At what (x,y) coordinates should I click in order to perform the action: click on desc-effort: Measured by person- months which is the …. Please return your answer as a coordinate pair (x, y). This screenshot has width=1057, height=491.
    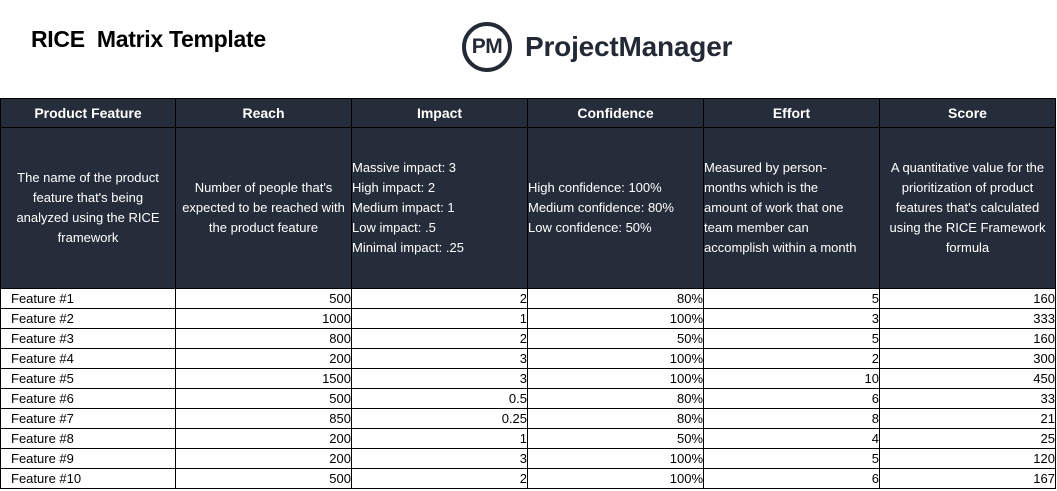
    Looking at the image, I should click on (791, 208).